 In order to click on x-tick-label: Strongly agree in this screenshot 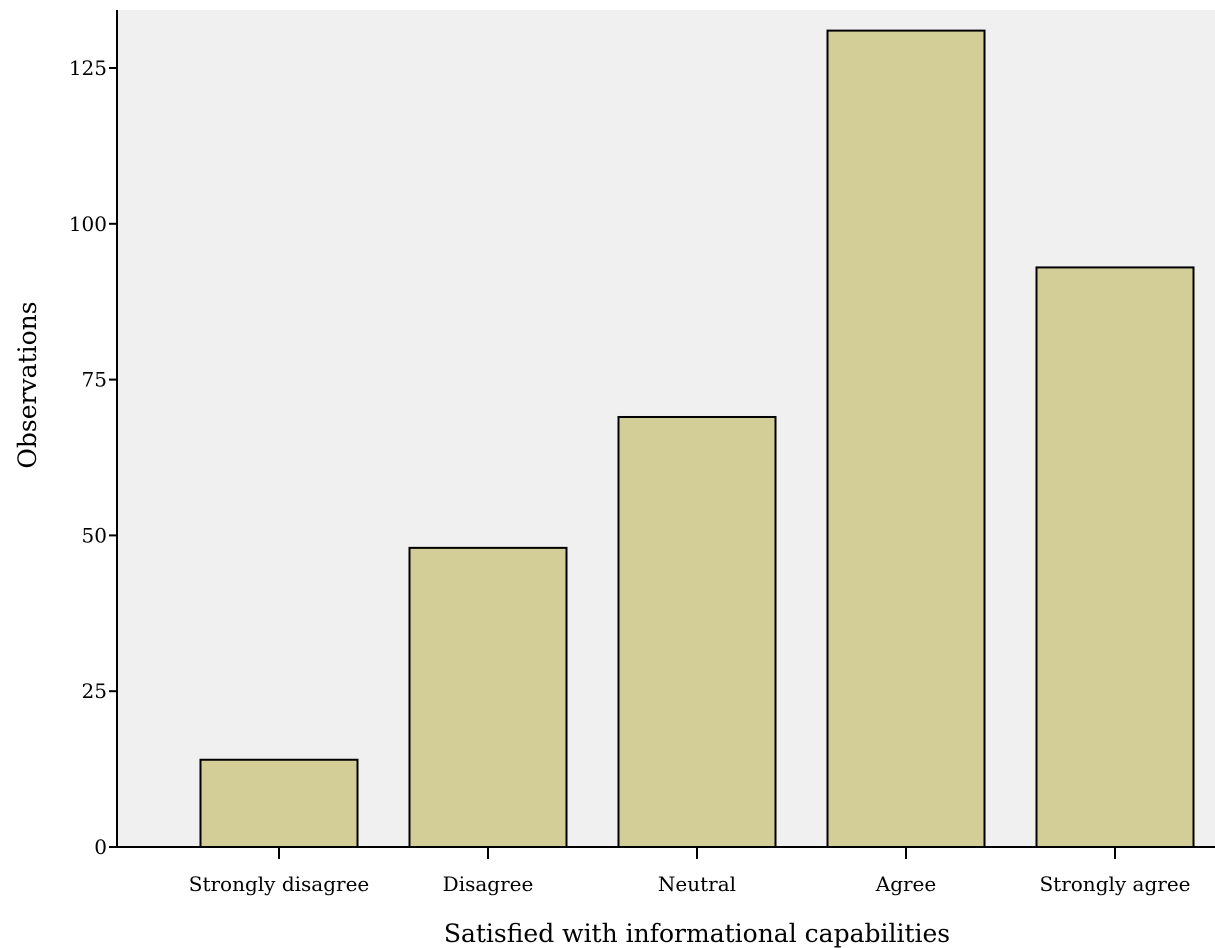, I will do `click(1114, 884)`.